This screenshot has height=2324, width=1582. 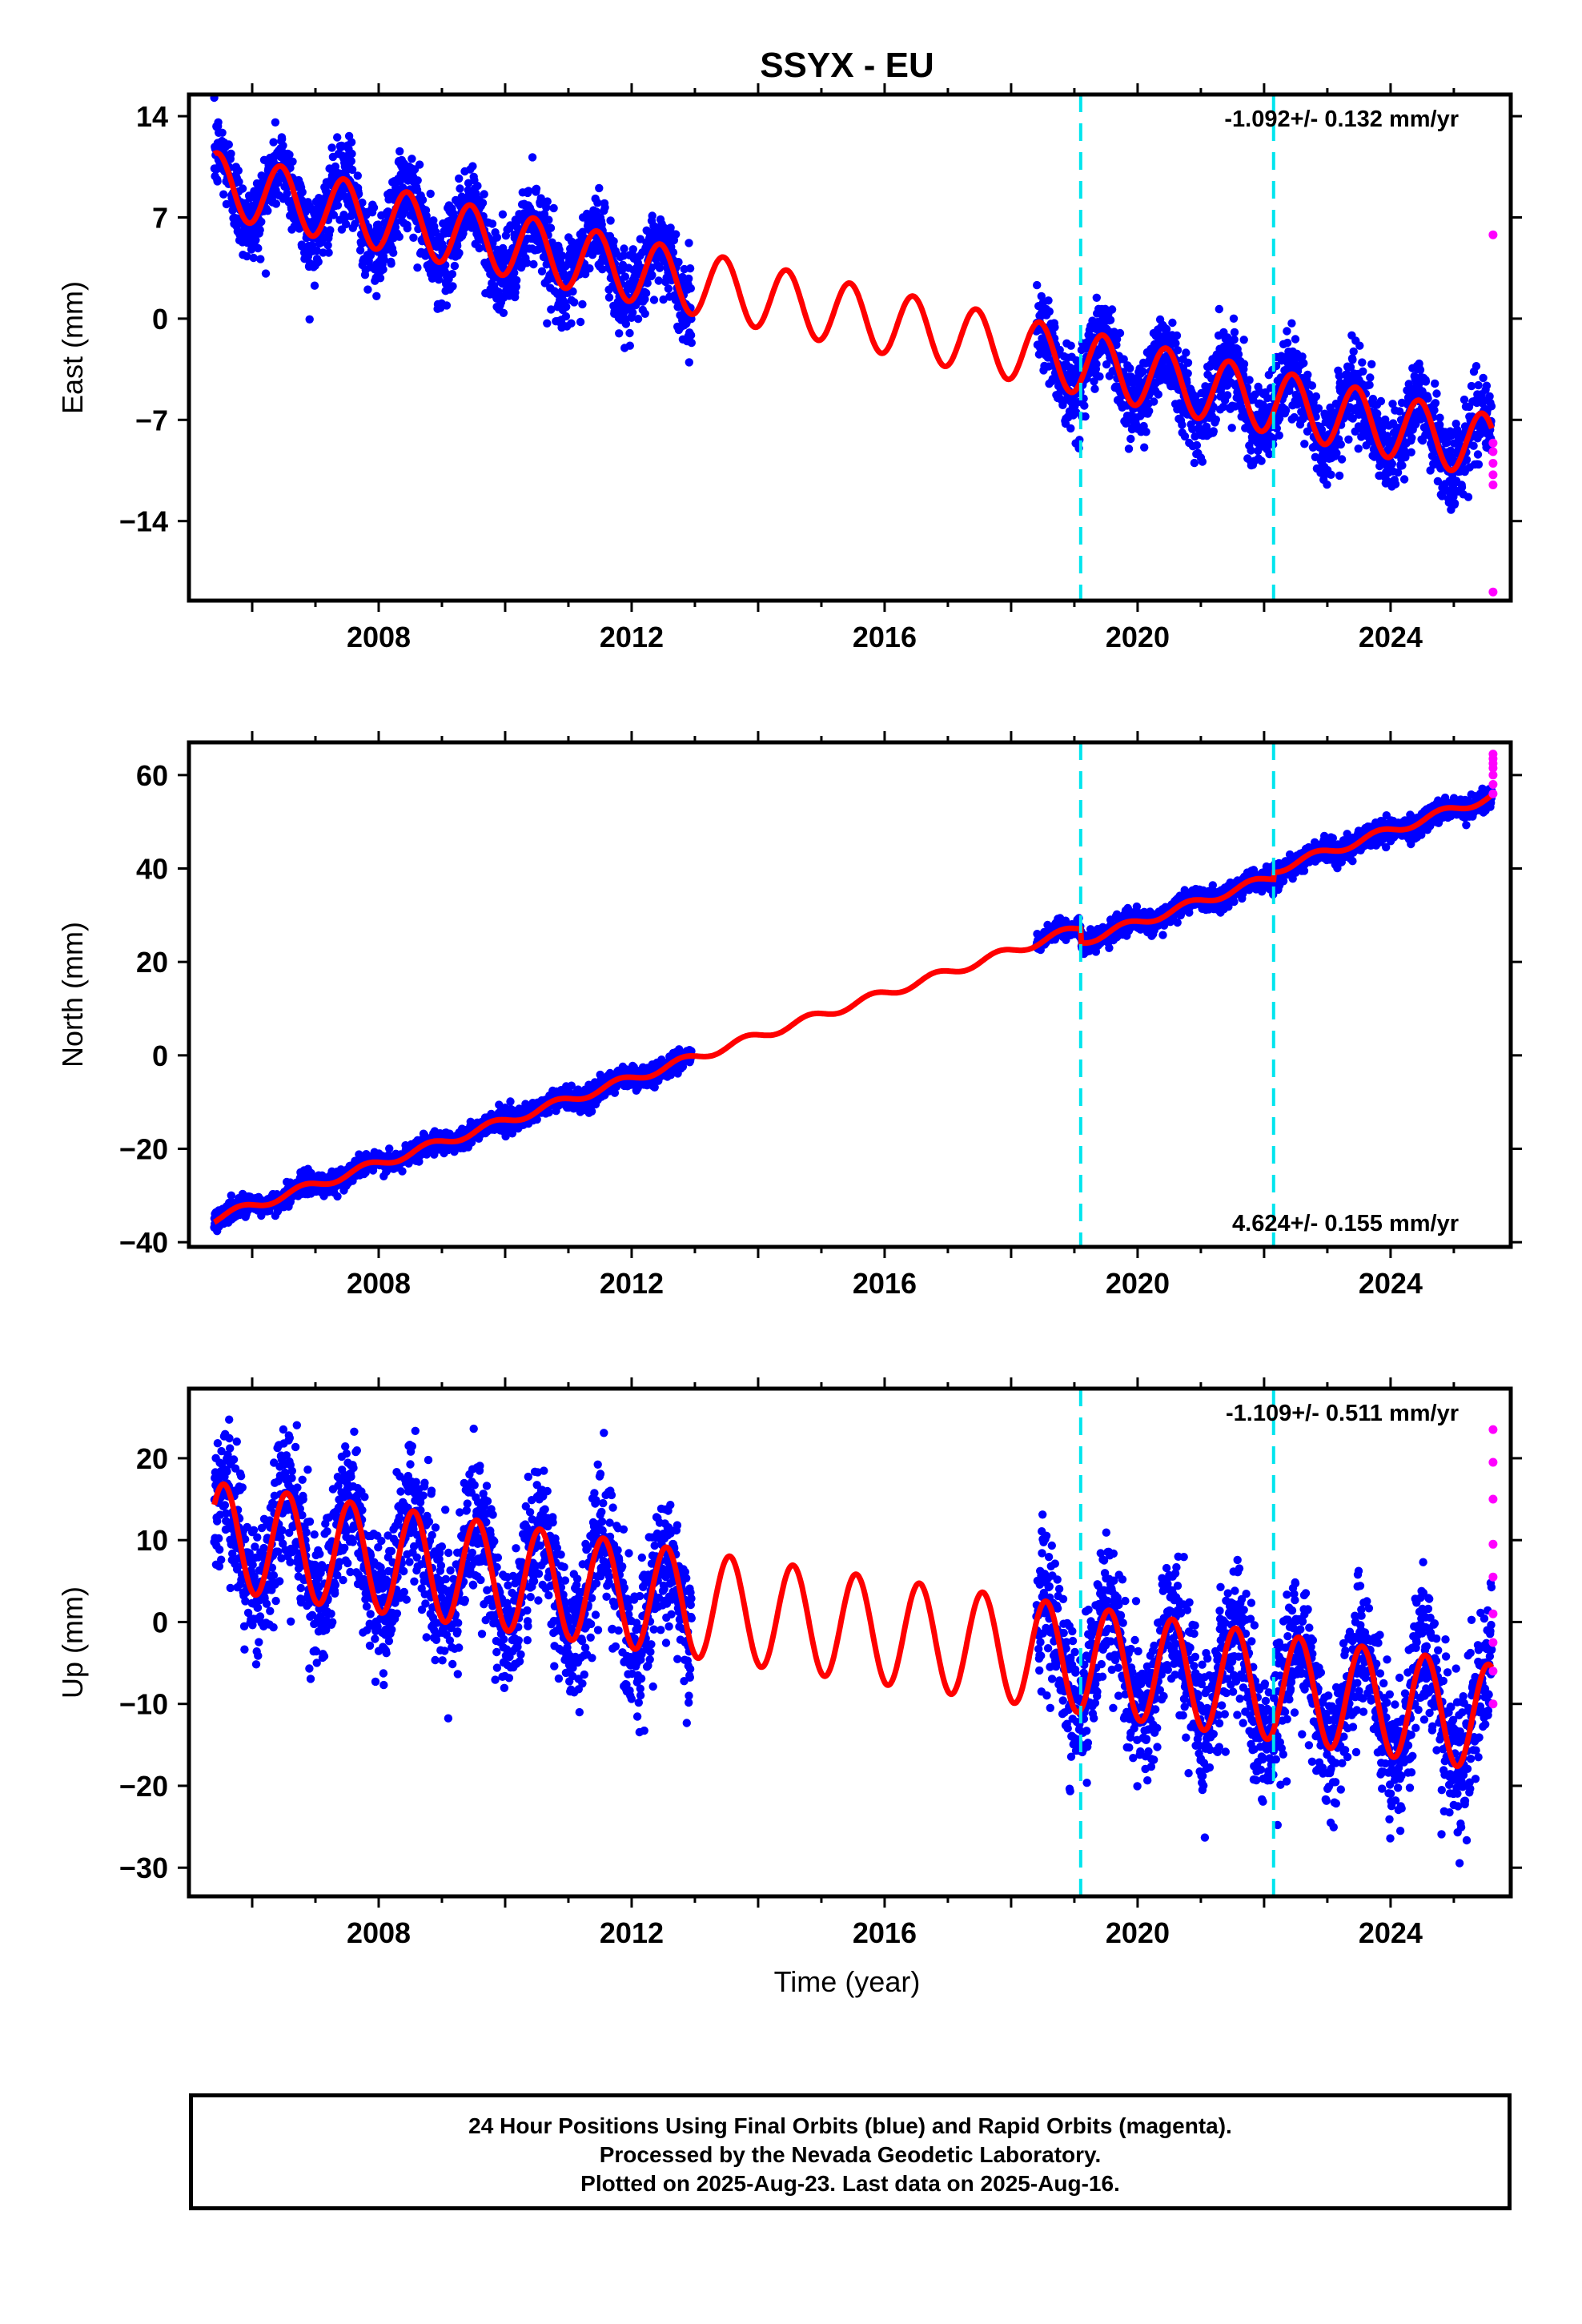 I want to click on figure-title: SSYX - EU, so click(x=847, y=65).